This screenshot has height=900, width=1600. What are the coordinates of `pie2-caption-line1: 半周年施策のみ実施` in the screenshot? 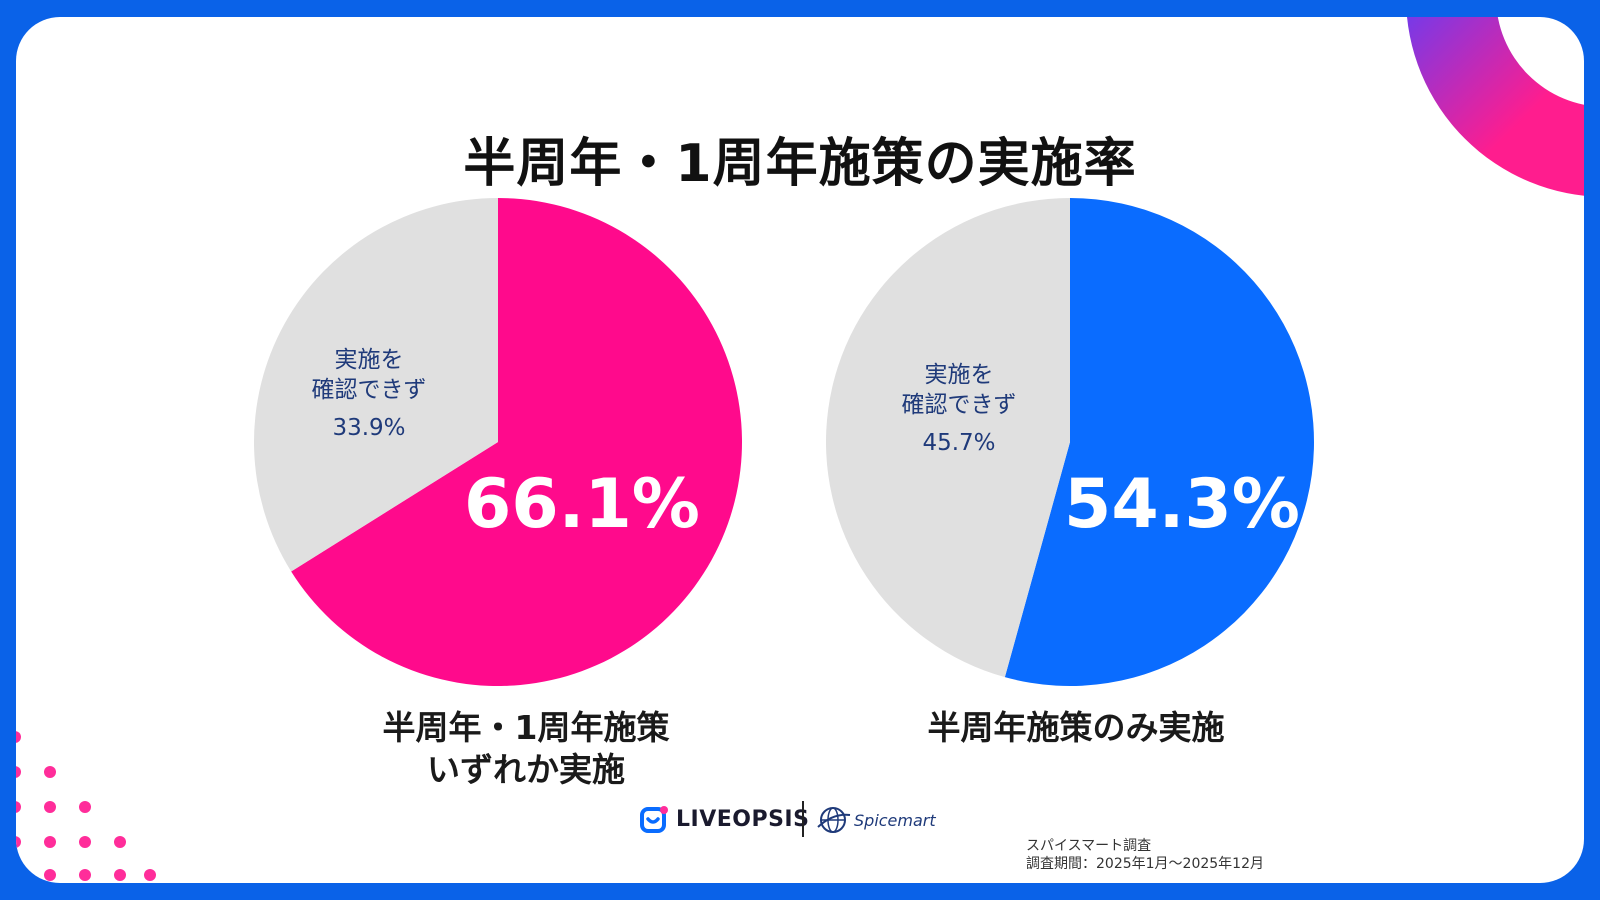 It's located at (1076, 727).